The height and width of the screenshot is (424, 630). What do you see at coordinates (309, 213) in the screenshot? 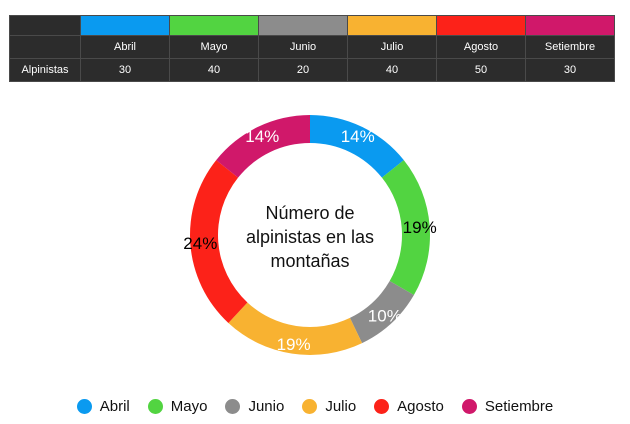
I see `chart-title: Número de` at bounding box center [309, 213].